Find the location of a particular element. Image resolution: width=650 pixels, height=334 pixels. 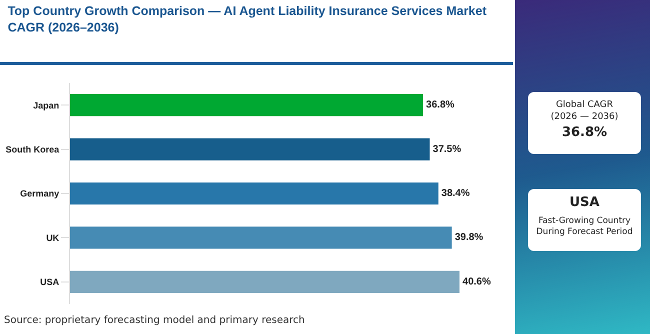

data-label: 39.8% is located at coordinates (469, 238).